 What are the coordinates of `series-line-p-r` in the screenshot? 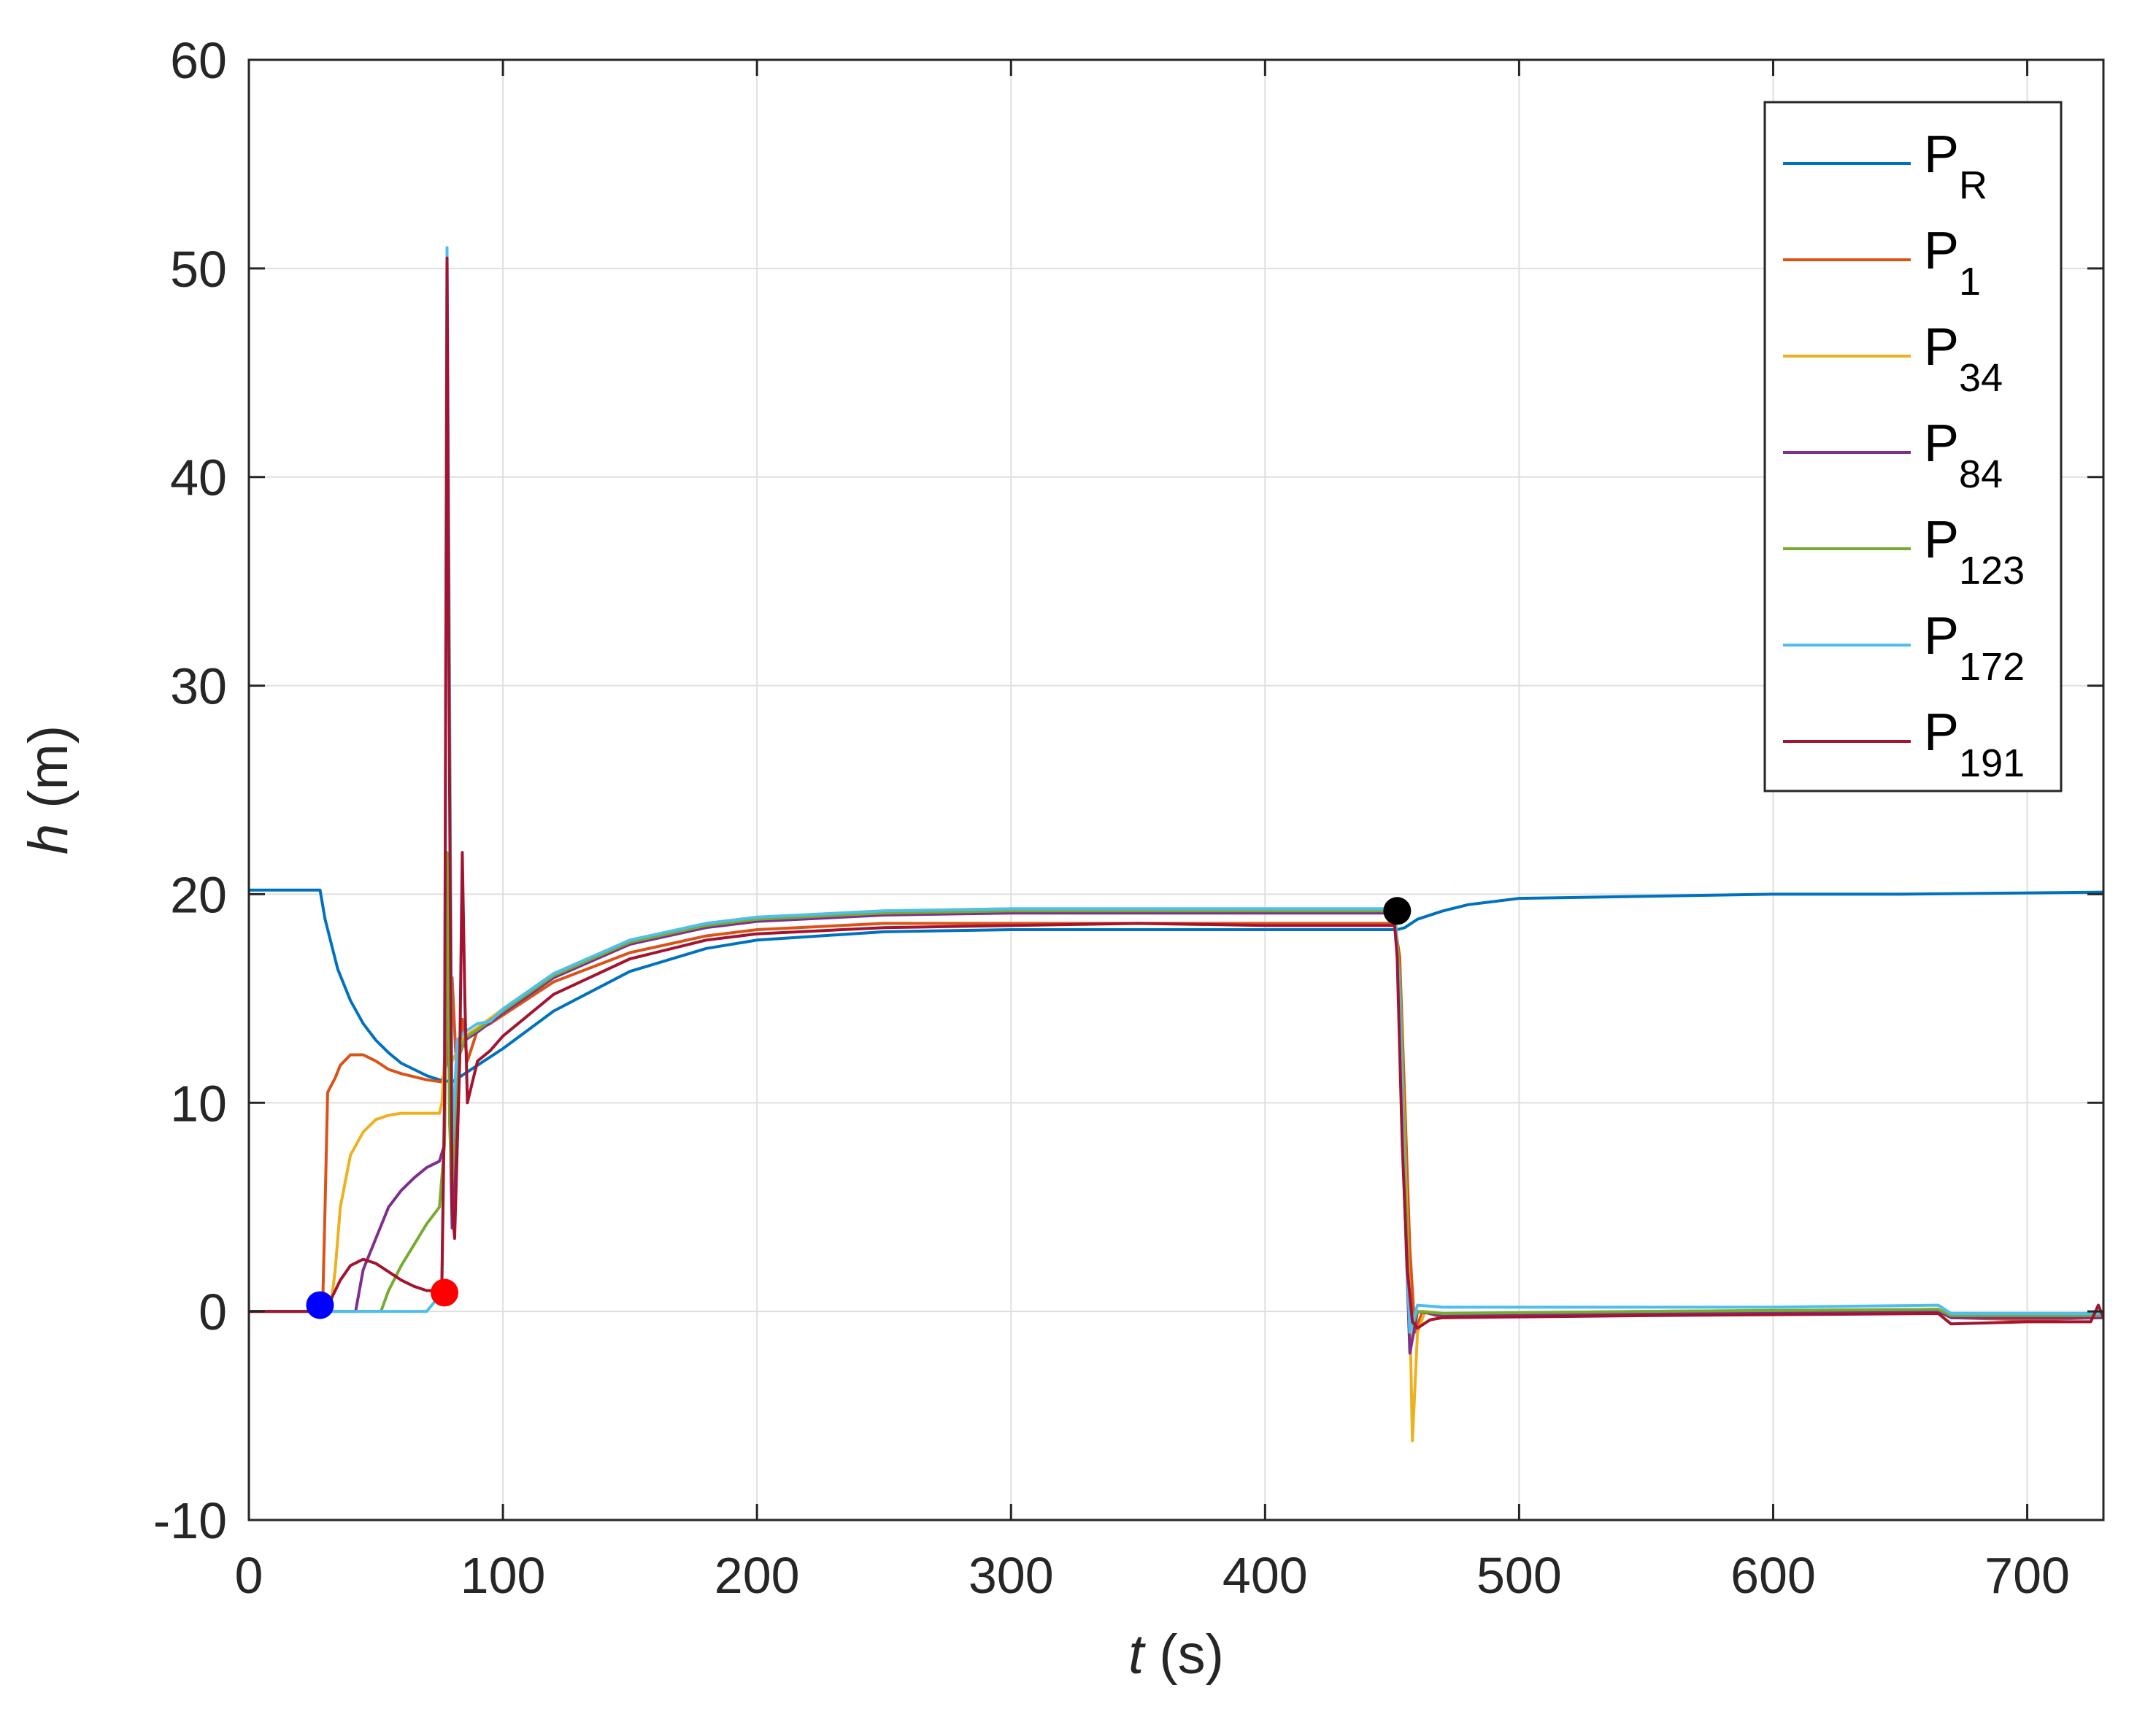 It's located at (1176, 986).